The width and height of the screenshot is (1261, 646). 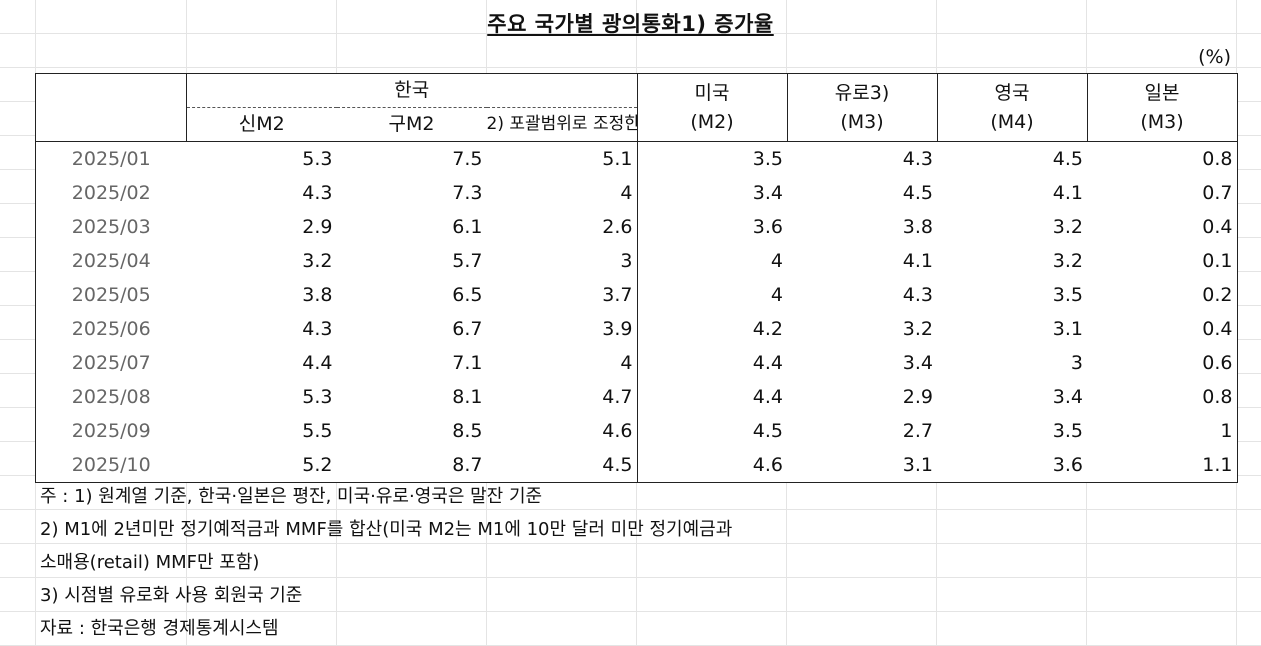 I want to click on euro-m3-cell: 3.8, so click(x=917, y=227).